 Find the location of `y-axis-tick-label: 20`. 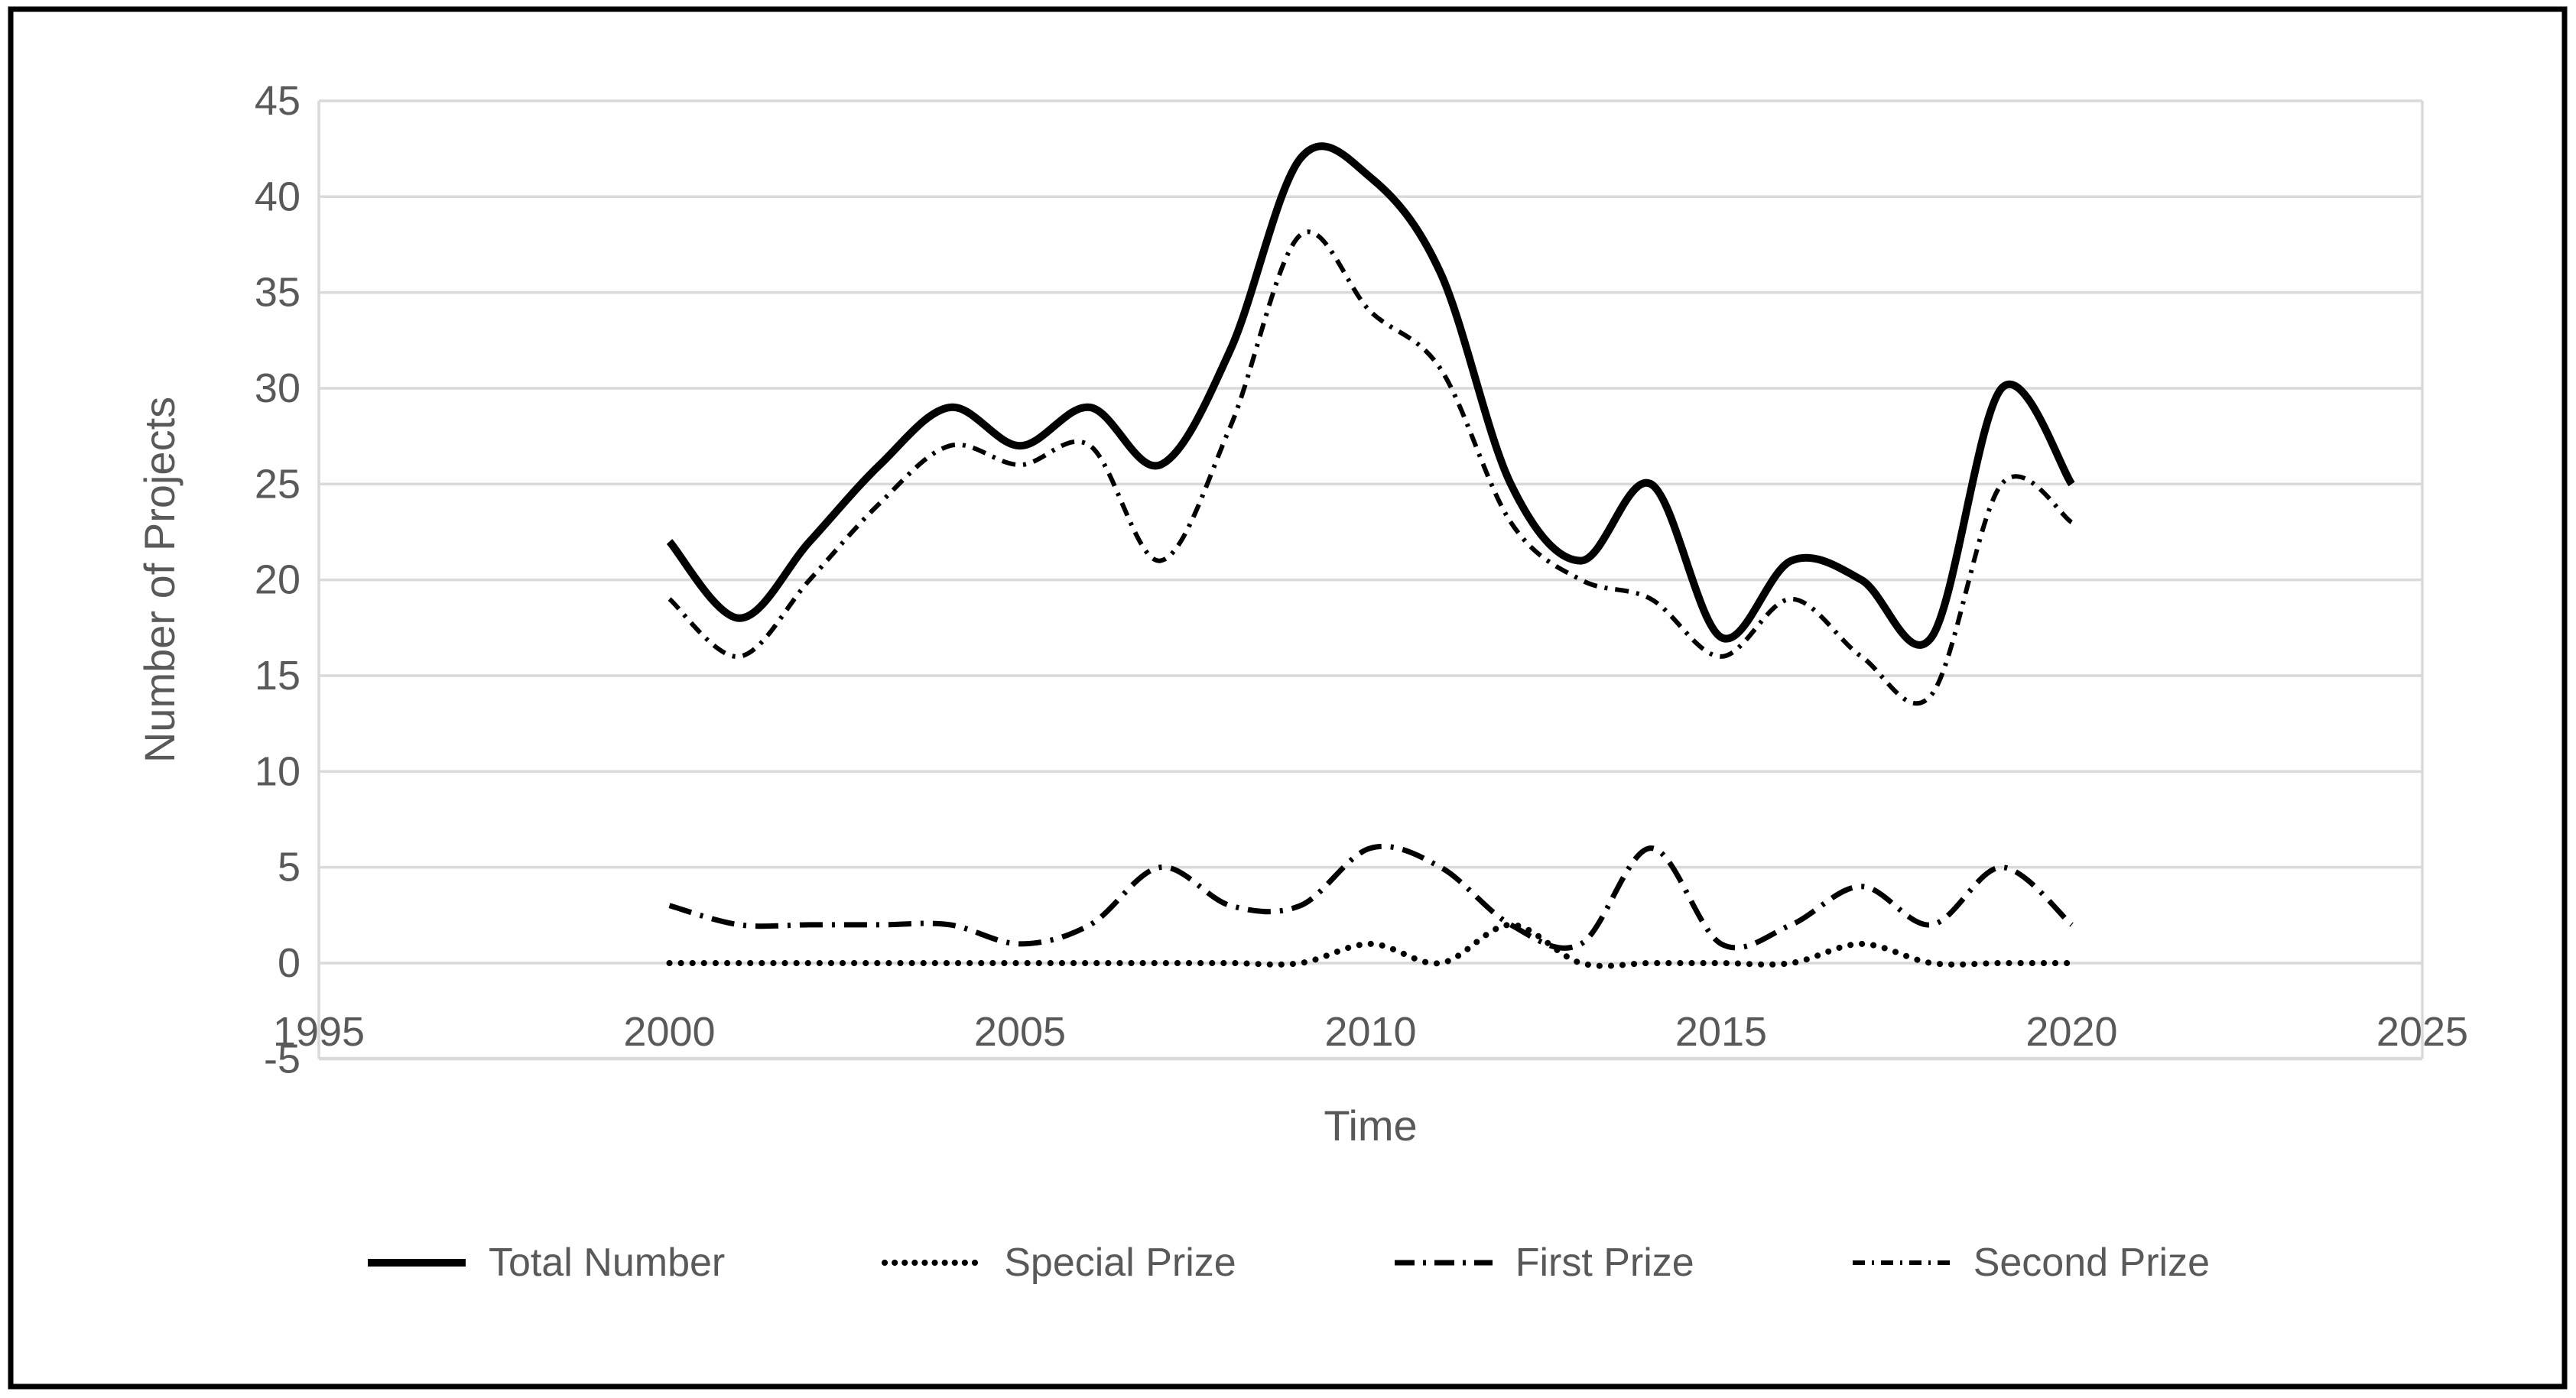

y-axis-tick-label: 20 is located at coordinates (278, 580).